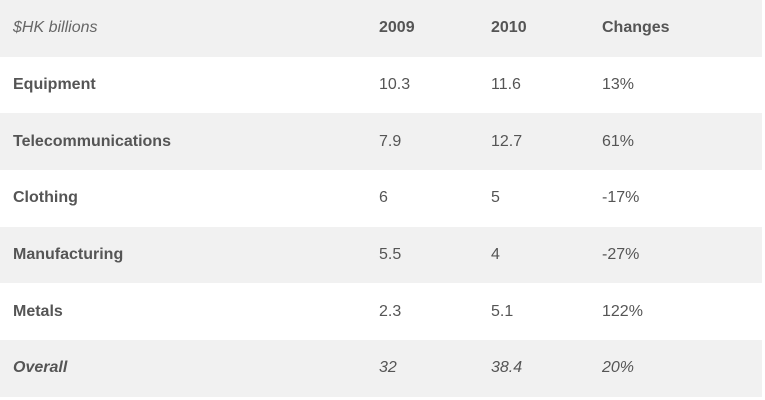 The height and width of the screenshot is (400, 765). What do you see at coordinates (622, 311) in the screenshot?
I see `row-change: 122%` at bounding box center [622, 311].